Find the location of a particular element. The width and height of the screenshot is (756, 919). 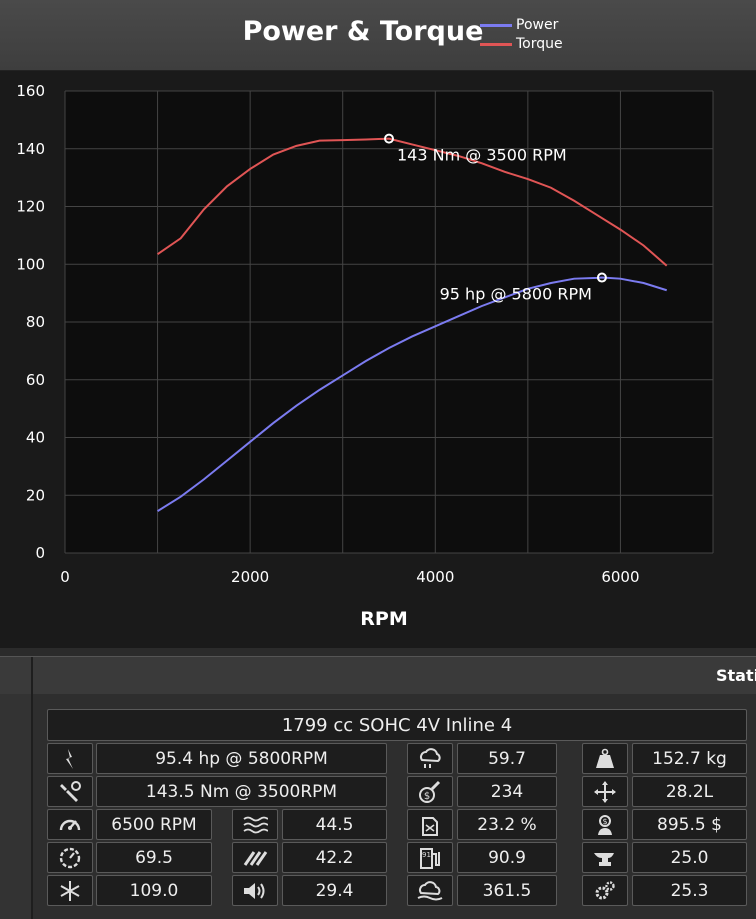

rev-gauge-icon is located at coordinates (70, 857).